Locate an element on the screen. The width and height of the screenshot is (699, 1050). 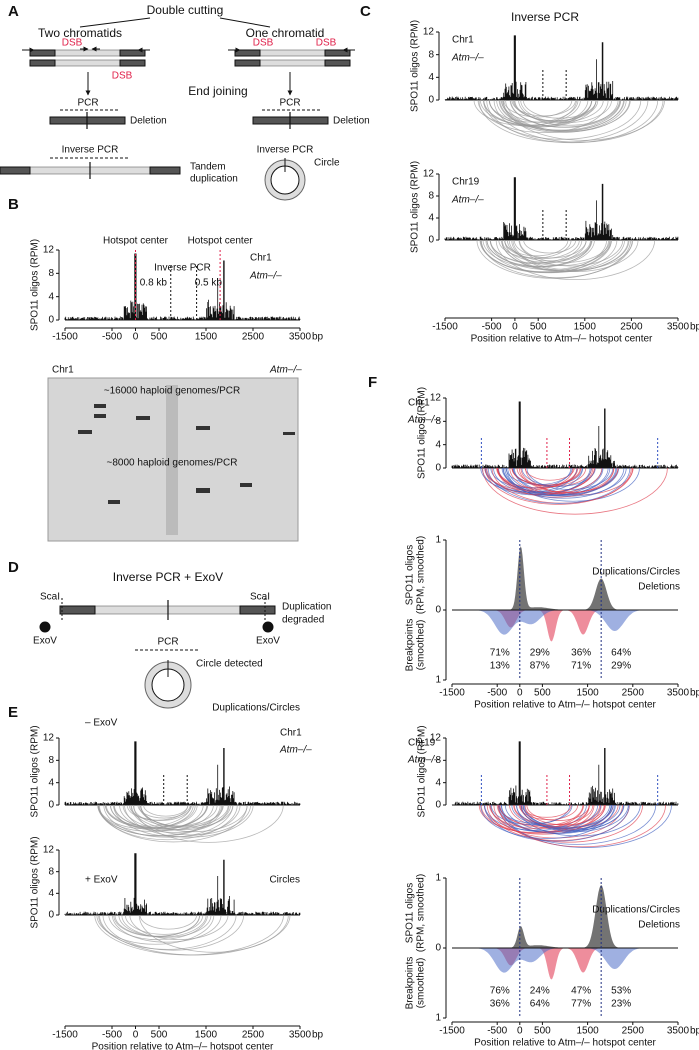
panel-label: E is located at coordinates (13, 712).